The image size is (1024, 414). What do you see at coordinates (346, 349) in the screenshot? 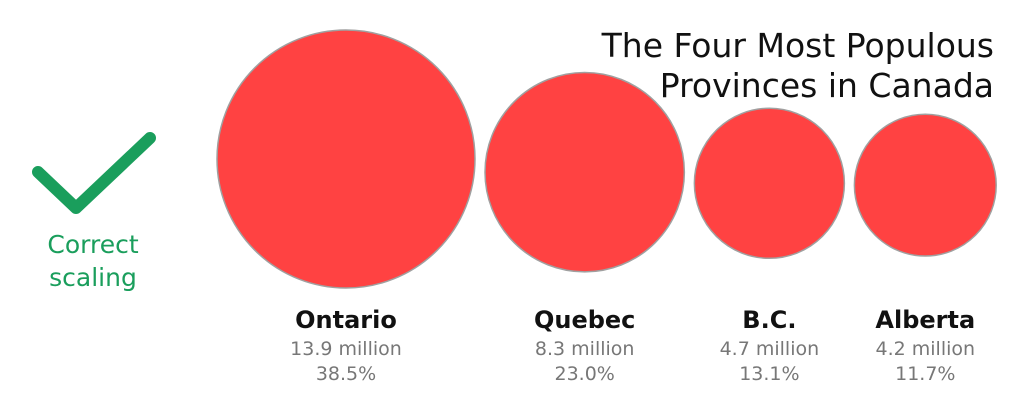
I see `population-label-ontario: 13.9 million` at bounding box center [346, 349].